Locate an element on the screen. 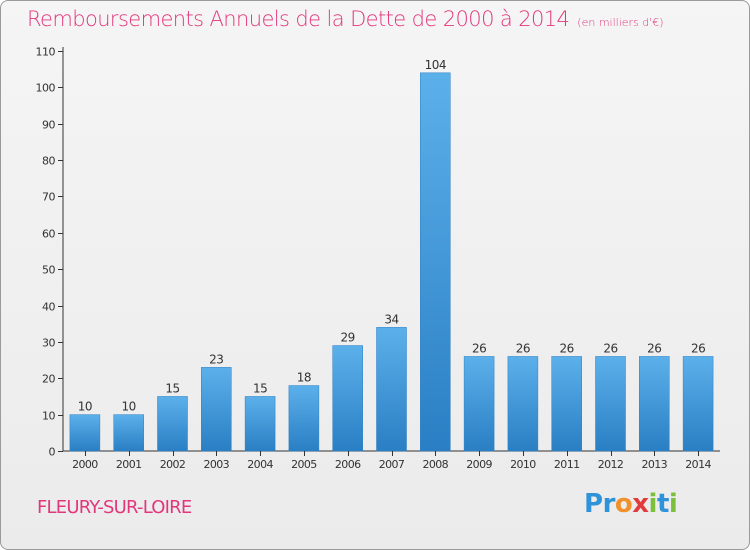 The height and width of the screenshot is (550, 750). y-tick-label: 100 is located at coordinates (46, 88).